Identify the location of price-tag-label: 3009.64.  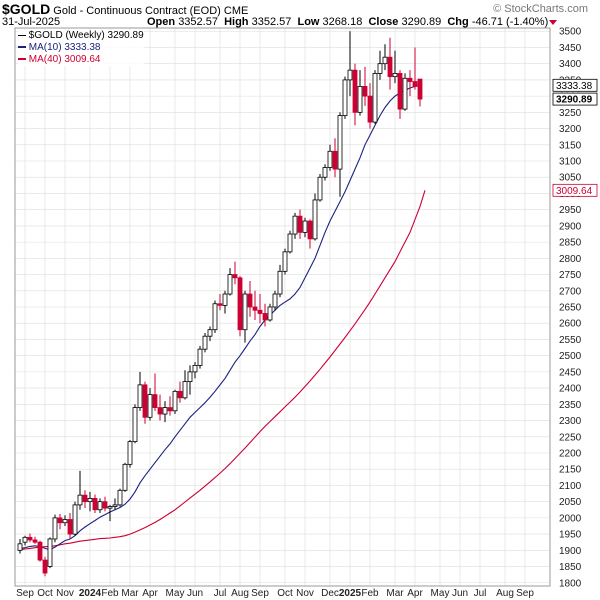
(574, 191).